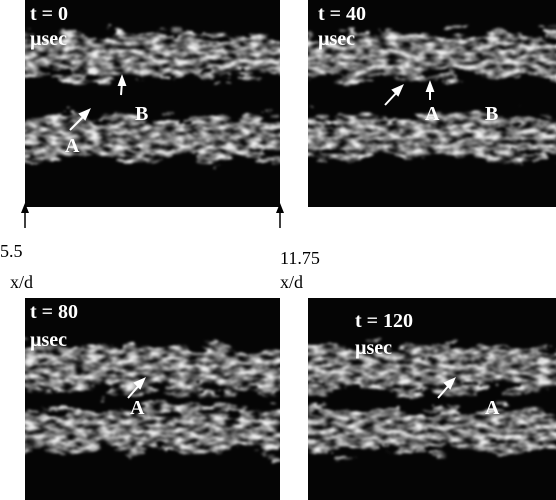 The height and width of the screenshot is (500, 556). Describe the element at coordinates (300, 258) in the screenshot. I see `axis-label: 11.75` at that location.